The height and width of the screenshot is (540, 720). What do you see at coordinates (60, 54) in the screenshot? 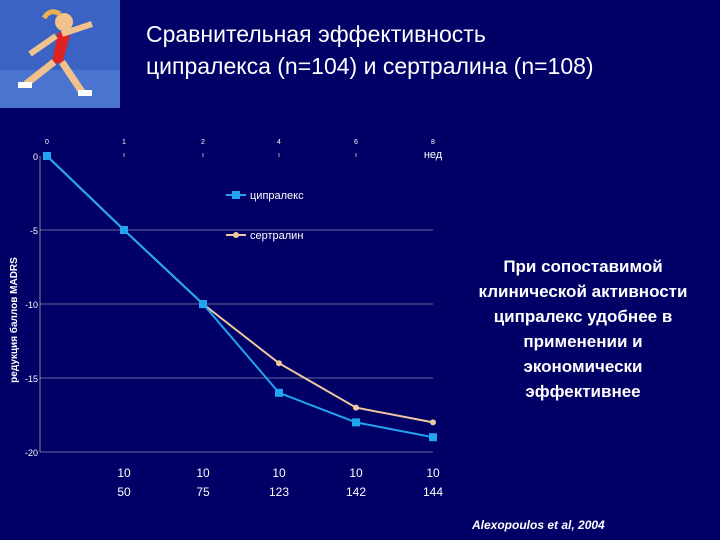
I see `sprinter-photo` at bounding box center [60, 54].